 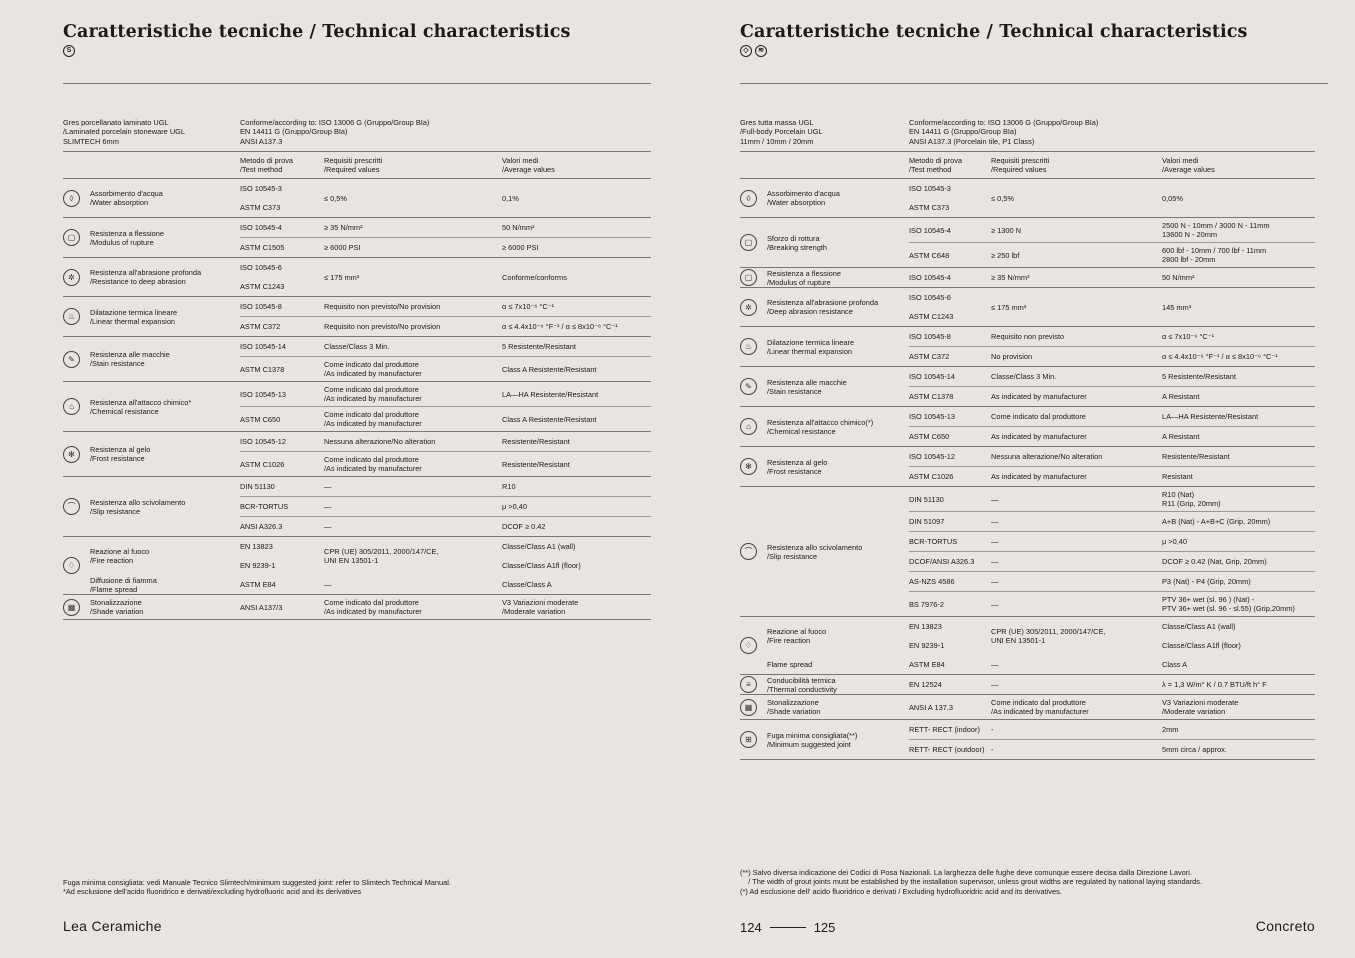 What do you see at coordinates (992, 730) in the screenshot?
I see `required-value: -` at bounding box center [992, 730].